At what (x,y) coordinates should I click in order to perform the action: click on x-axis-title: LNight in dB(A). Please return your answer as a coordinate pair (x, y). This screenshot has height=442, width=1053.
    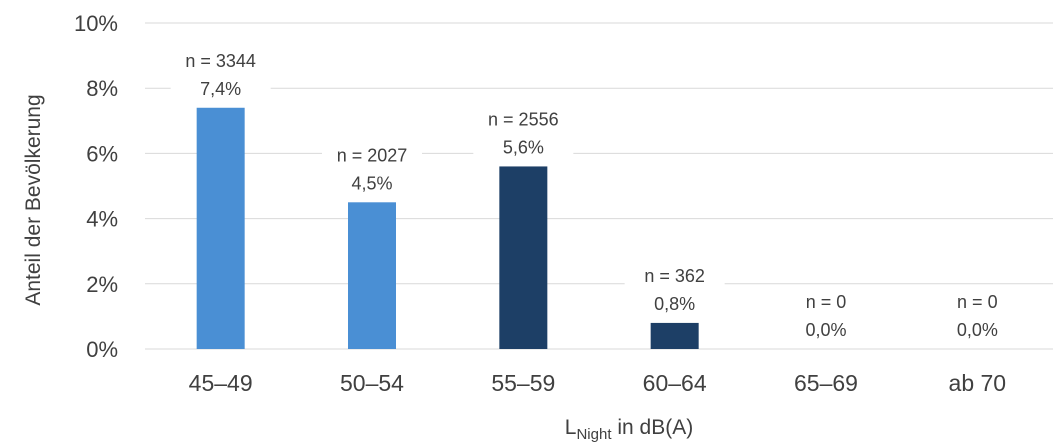
    Looking at the image, I should click on (629, 429).